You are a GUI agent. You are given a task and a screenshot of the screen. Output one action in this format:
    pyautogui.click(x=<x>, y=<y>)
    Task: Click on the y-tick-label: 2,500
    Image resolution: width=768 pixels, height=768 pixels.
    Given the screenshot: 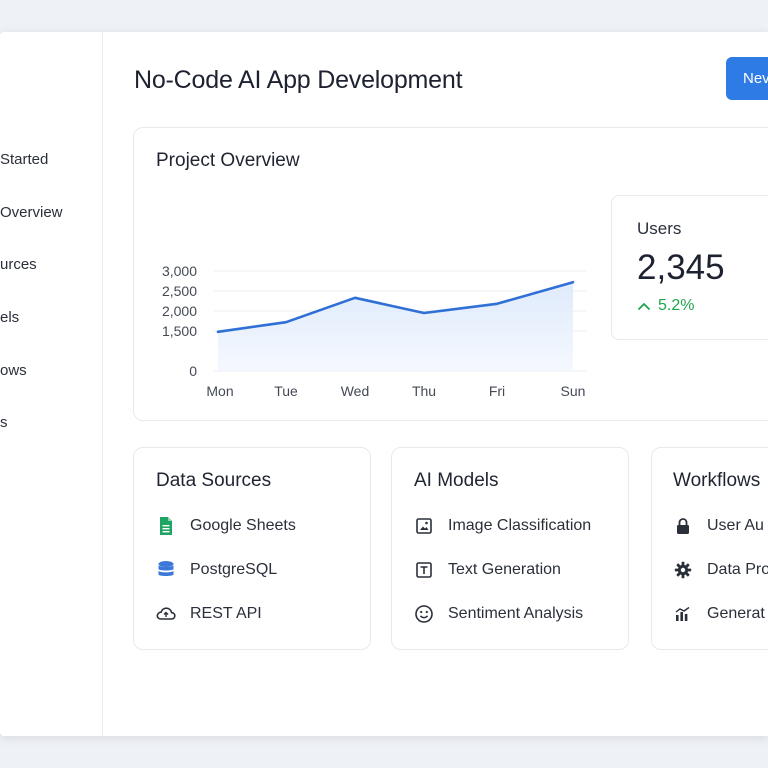 What is the action you would take?
    pyautogui.click(x=179, y=291)
    